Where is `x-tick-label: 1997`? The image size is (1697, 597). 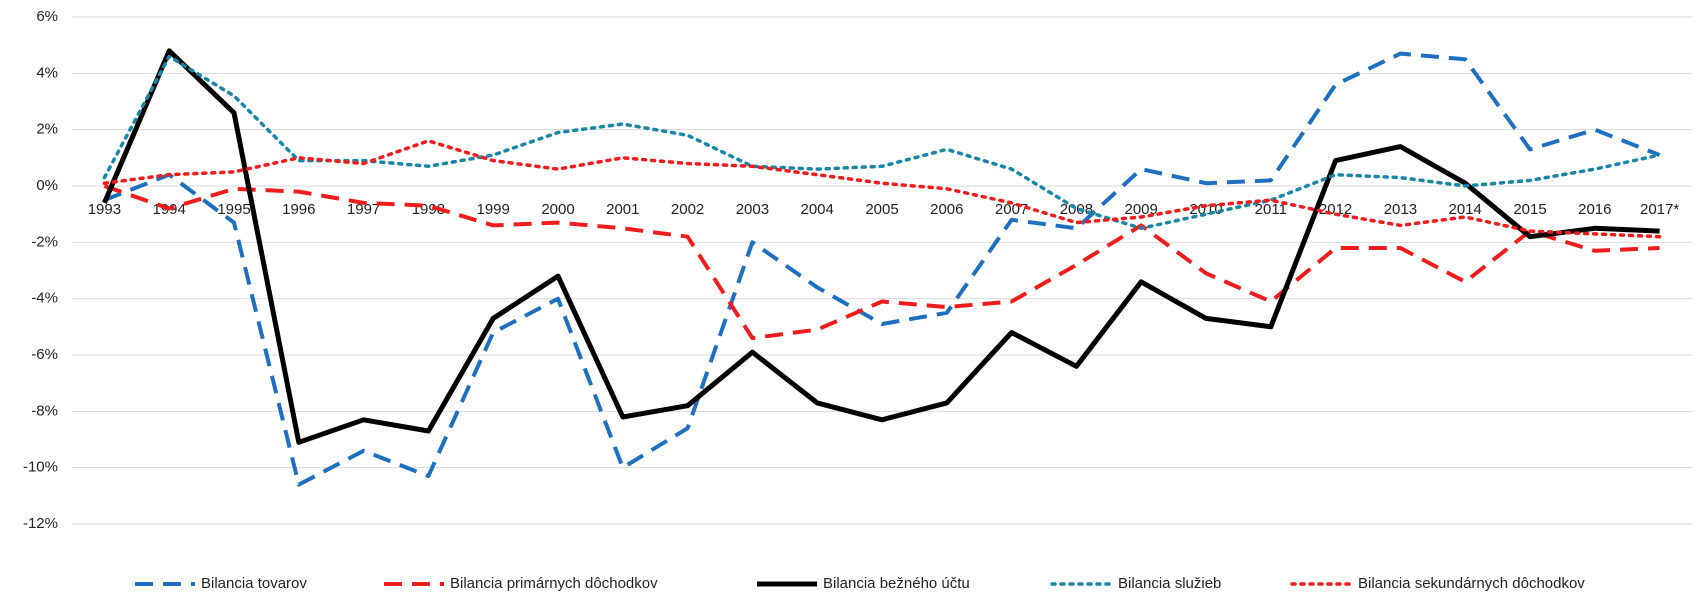 x-tick-label: 1997 is located at coordinates (363, 209).